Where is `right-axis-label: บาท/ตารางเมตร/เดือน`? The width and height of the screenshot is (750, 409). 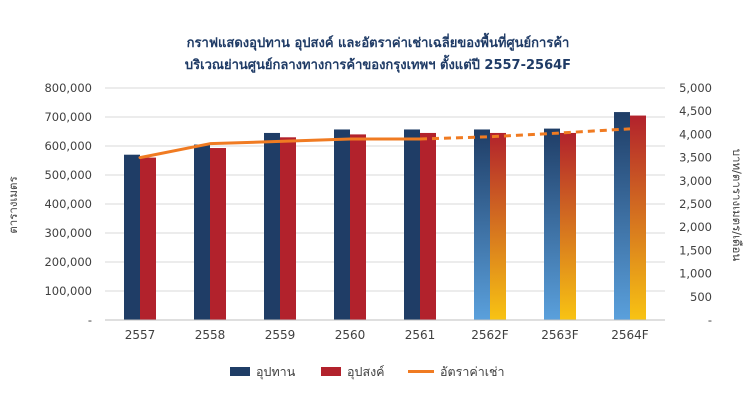
right-axis-label: บาท/ตารางเมตร/เดือน is located at coordinates (737, 205).